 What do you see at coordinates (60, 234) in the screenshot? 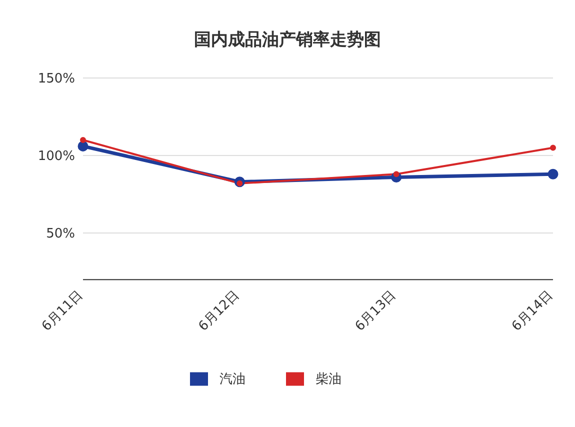
I see `y-tick-label: 50%` at bounding box center [60, 234].